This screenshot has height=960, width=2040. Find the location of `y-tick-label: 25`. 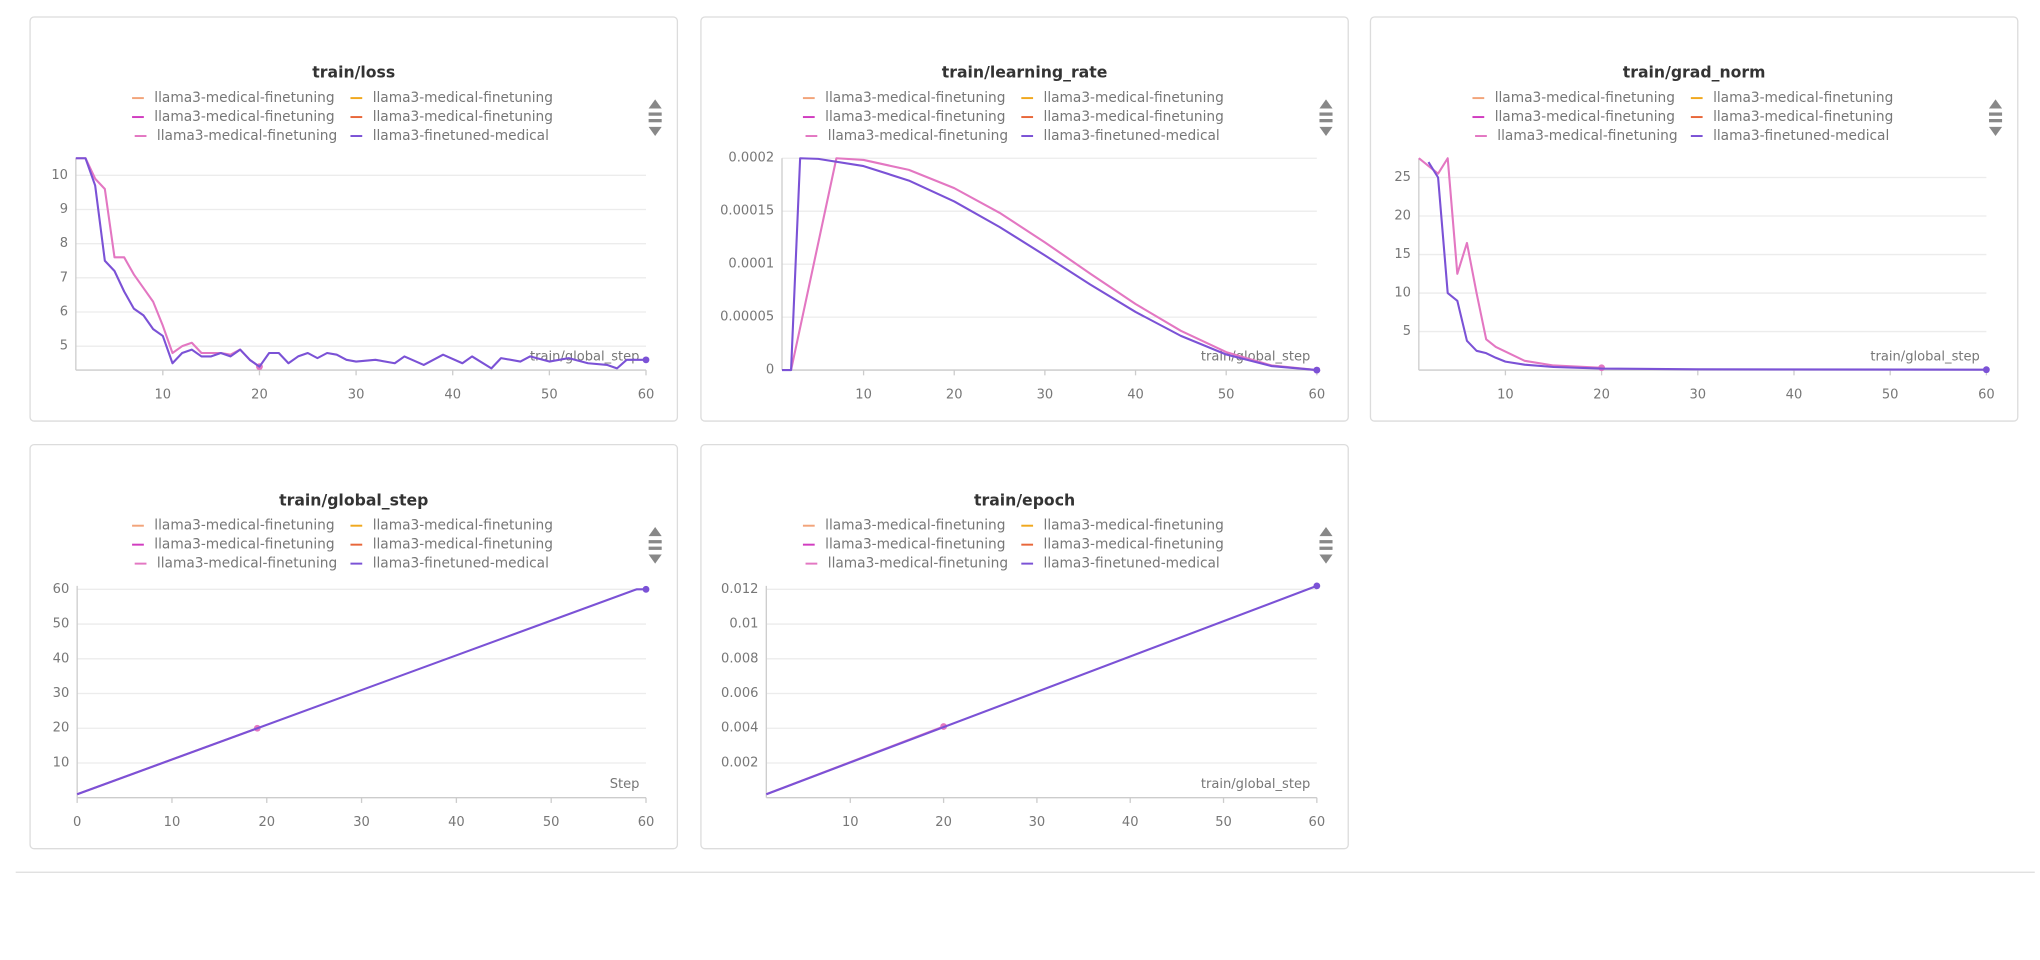

y-tick-label: 25 is located at coordinates (1402, 177).